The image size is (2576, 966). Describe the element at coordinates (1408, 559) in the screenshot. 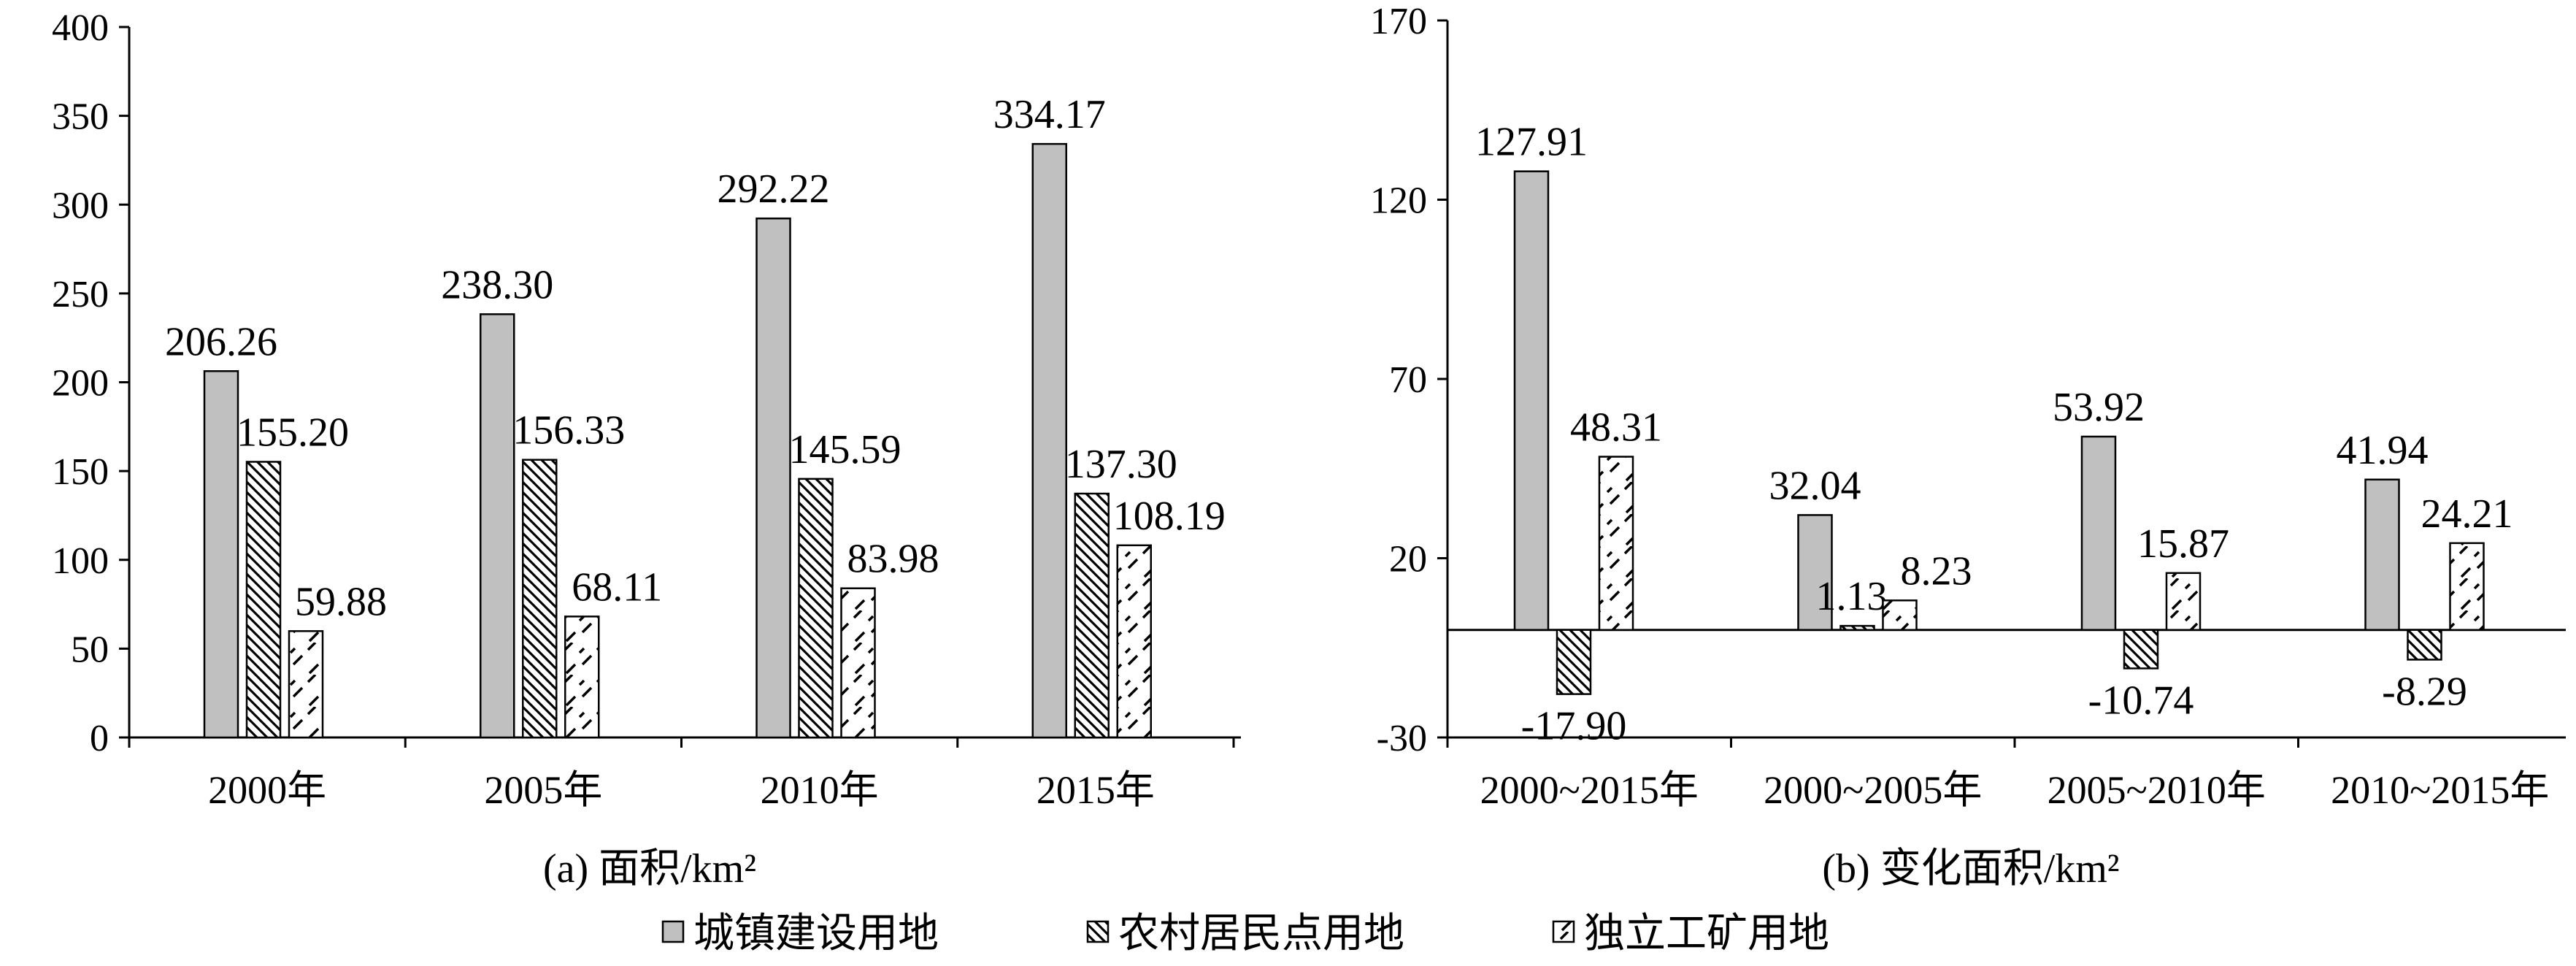

I see `chart-b-y-tick-label: 20` at that location.